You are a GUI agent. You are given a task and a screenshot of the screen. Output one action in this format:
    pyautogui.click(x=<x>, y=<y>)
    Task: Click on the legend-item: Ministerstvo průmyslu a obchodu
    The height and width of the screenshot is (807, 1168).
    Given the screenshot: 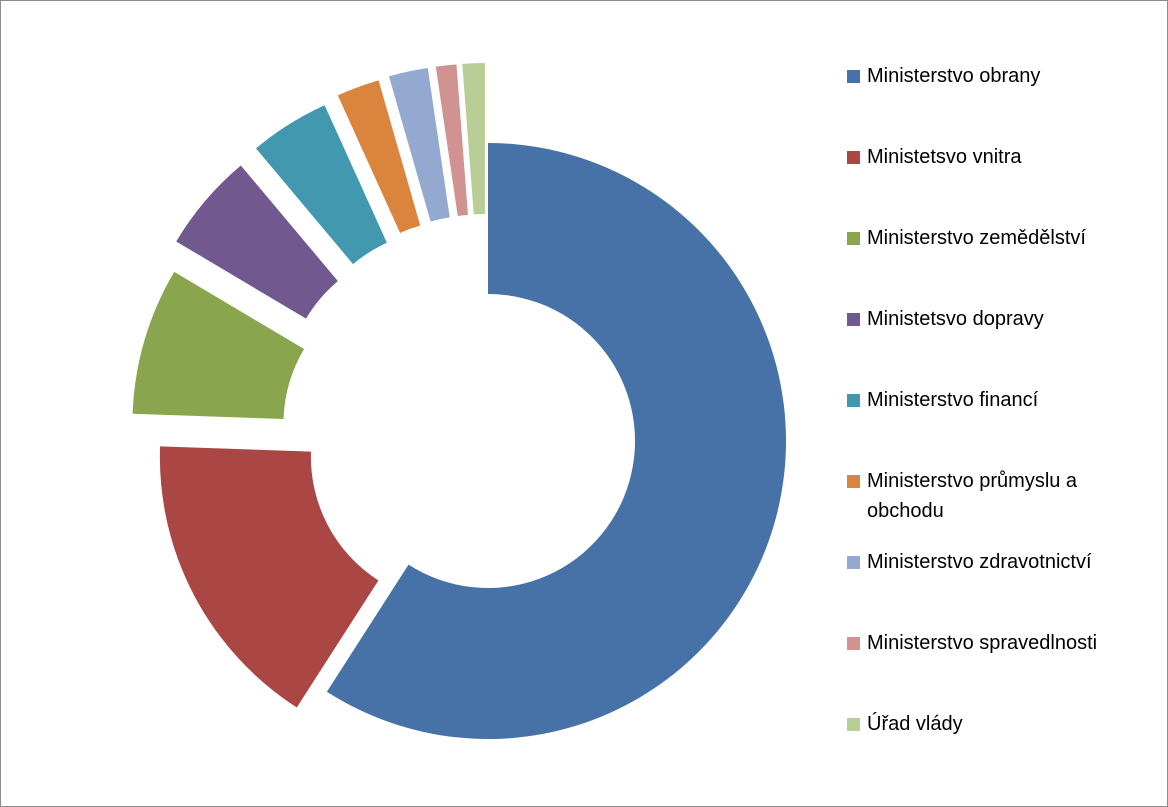 What is the action you would take?
    pyautogui.click(x=992, y=496)
    